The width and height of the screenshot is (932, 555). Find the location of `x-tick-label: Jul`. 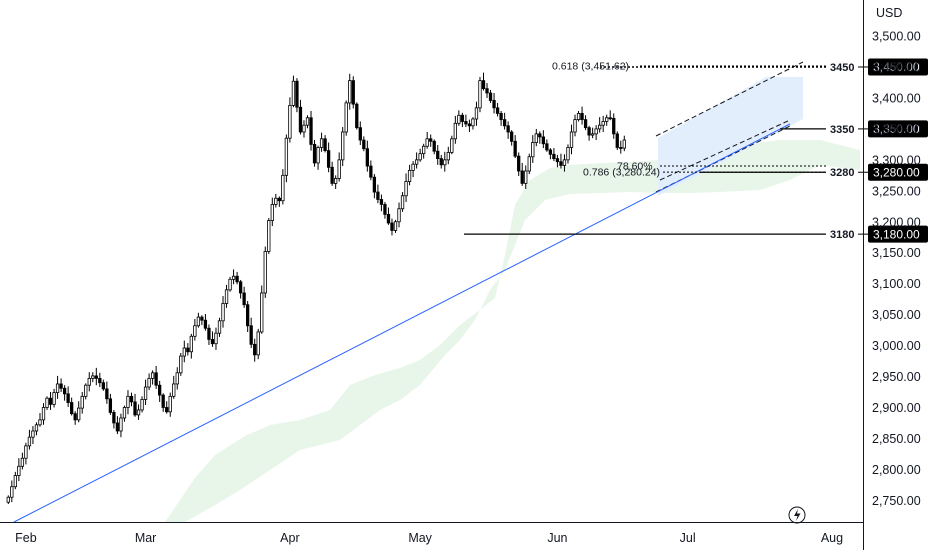

x-tick-label: Jul is located at coordinates (688, 538).